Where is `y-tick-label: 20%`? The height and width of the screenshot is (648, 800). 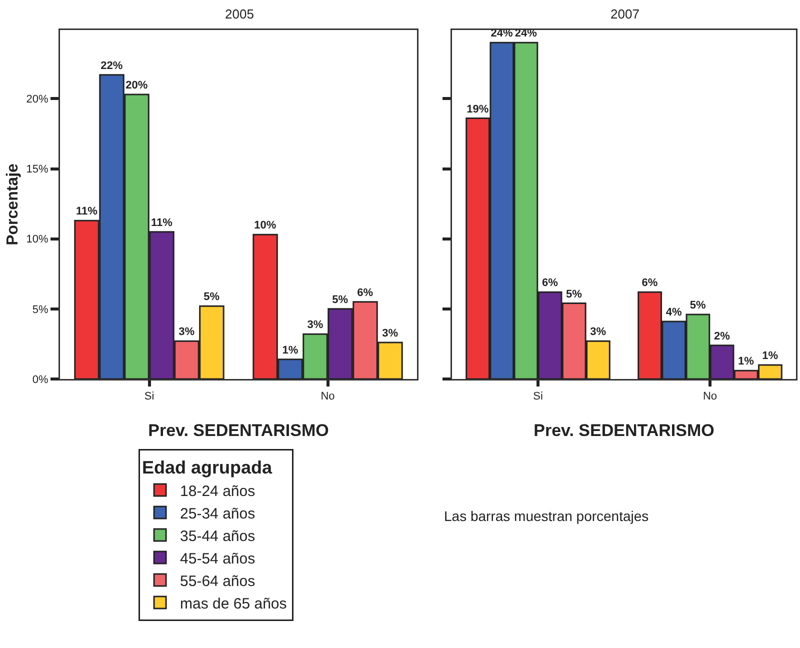 y-tick-label: 20% is located at coordinates (37, 100).